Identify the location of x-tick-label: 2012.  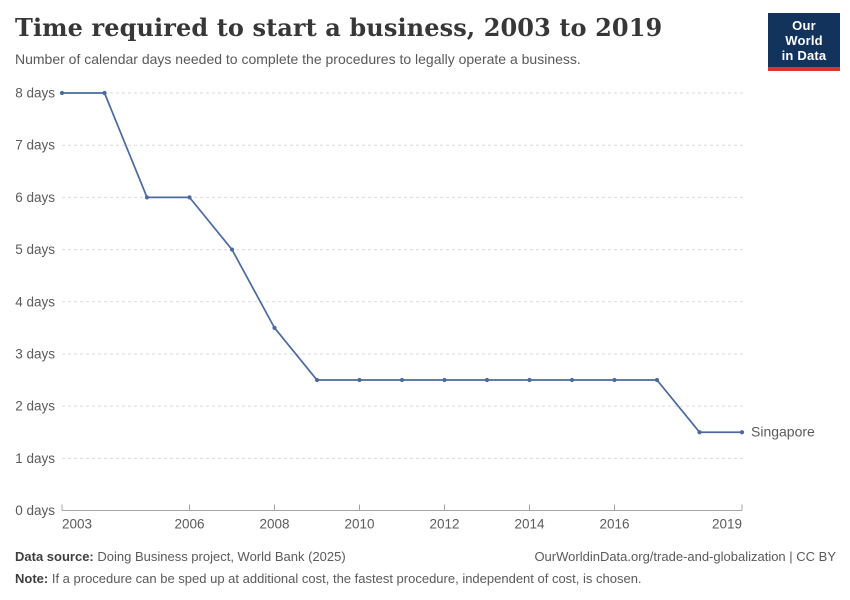
(444, 524).